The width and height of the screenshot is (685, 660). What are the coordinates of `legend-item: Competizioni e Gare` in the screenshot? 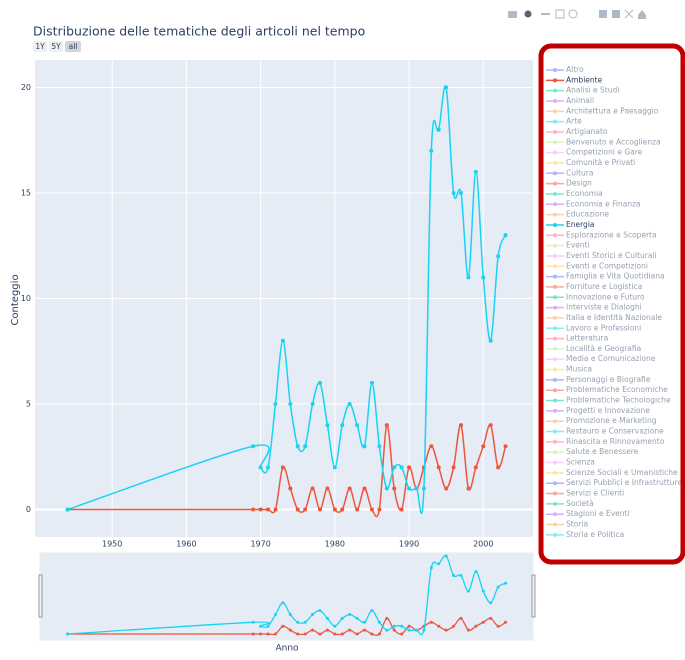 It's located at (594, 152).